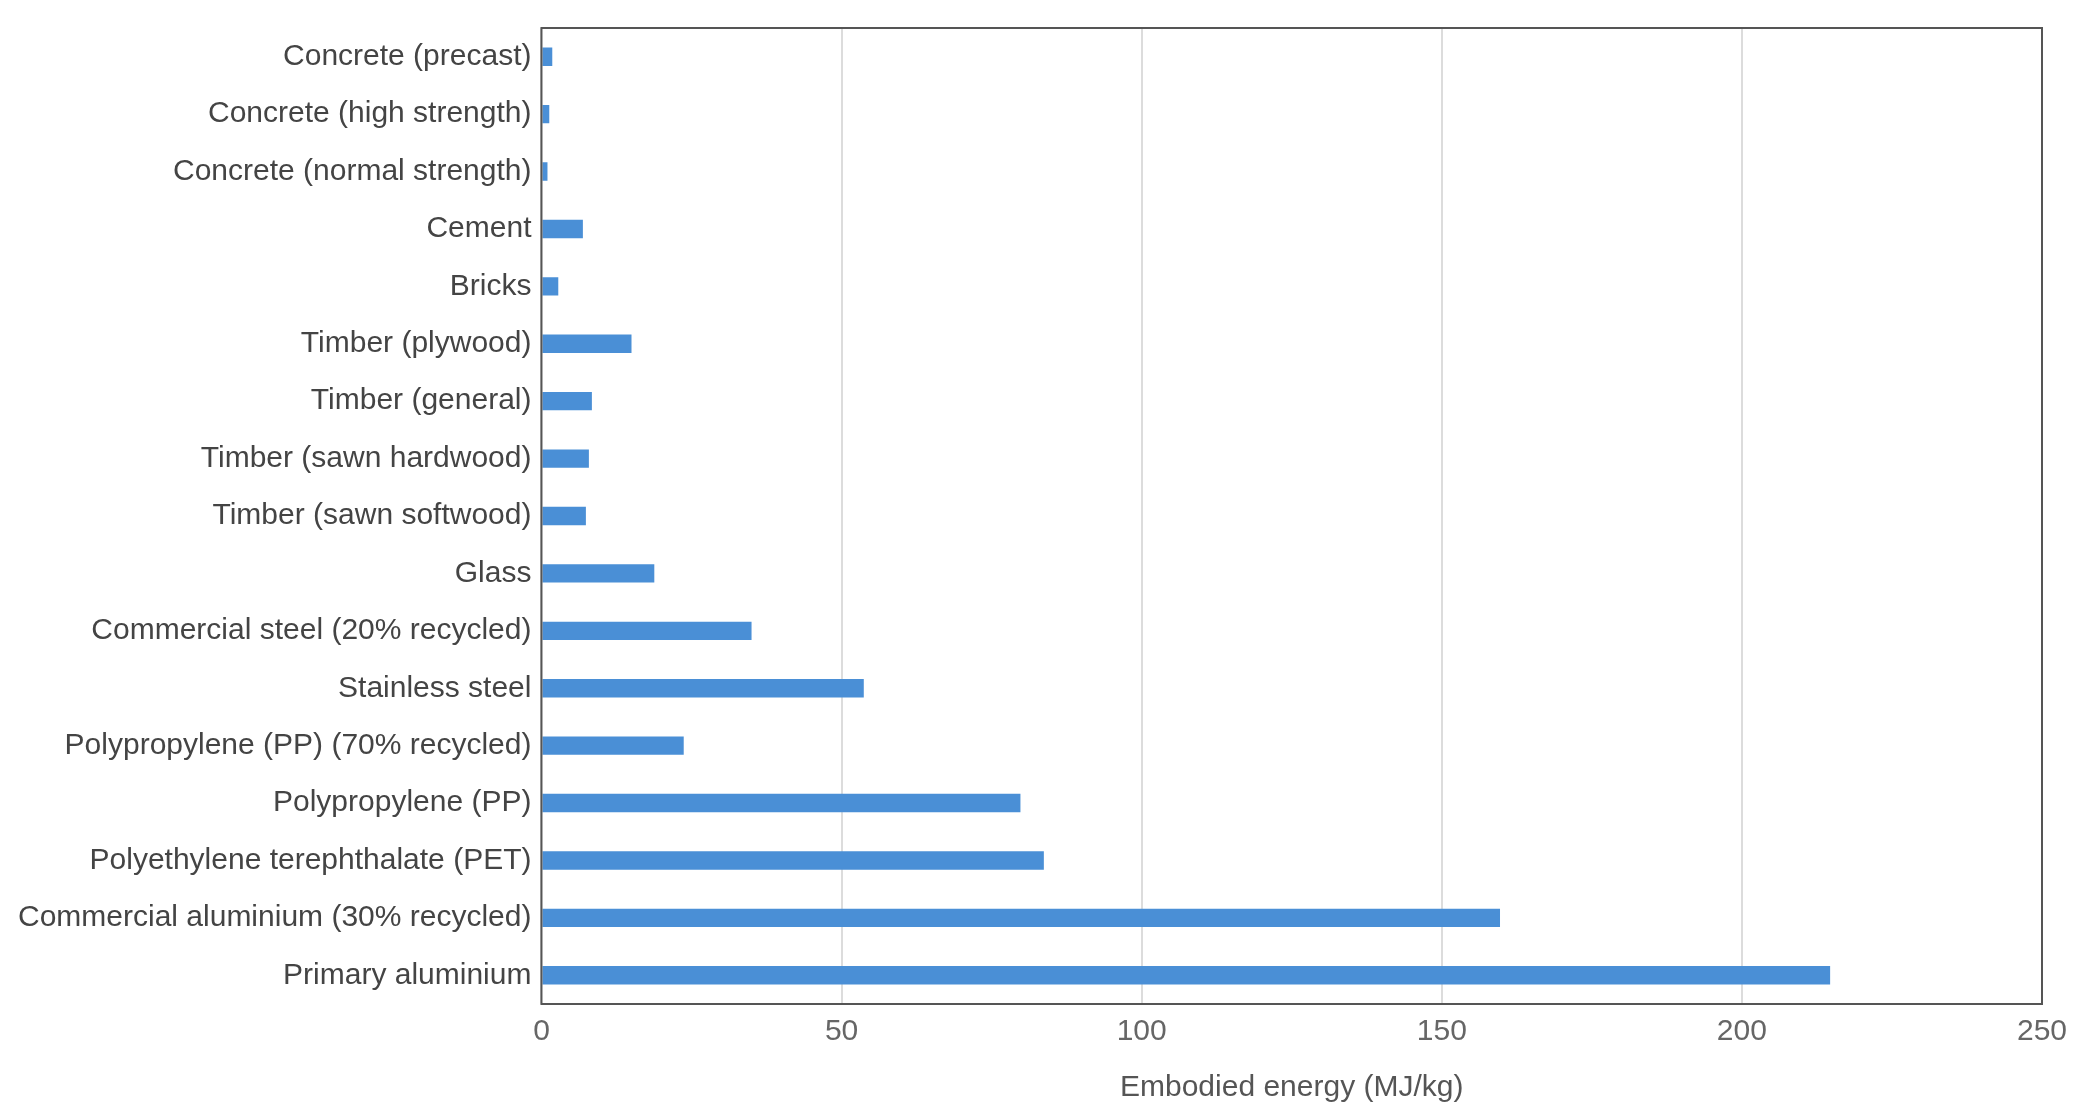  What do you see at coordinates (1141, 1030) in the screenshot?
I see `x-tick-label: 100` at bounding box center [1141, 1030].